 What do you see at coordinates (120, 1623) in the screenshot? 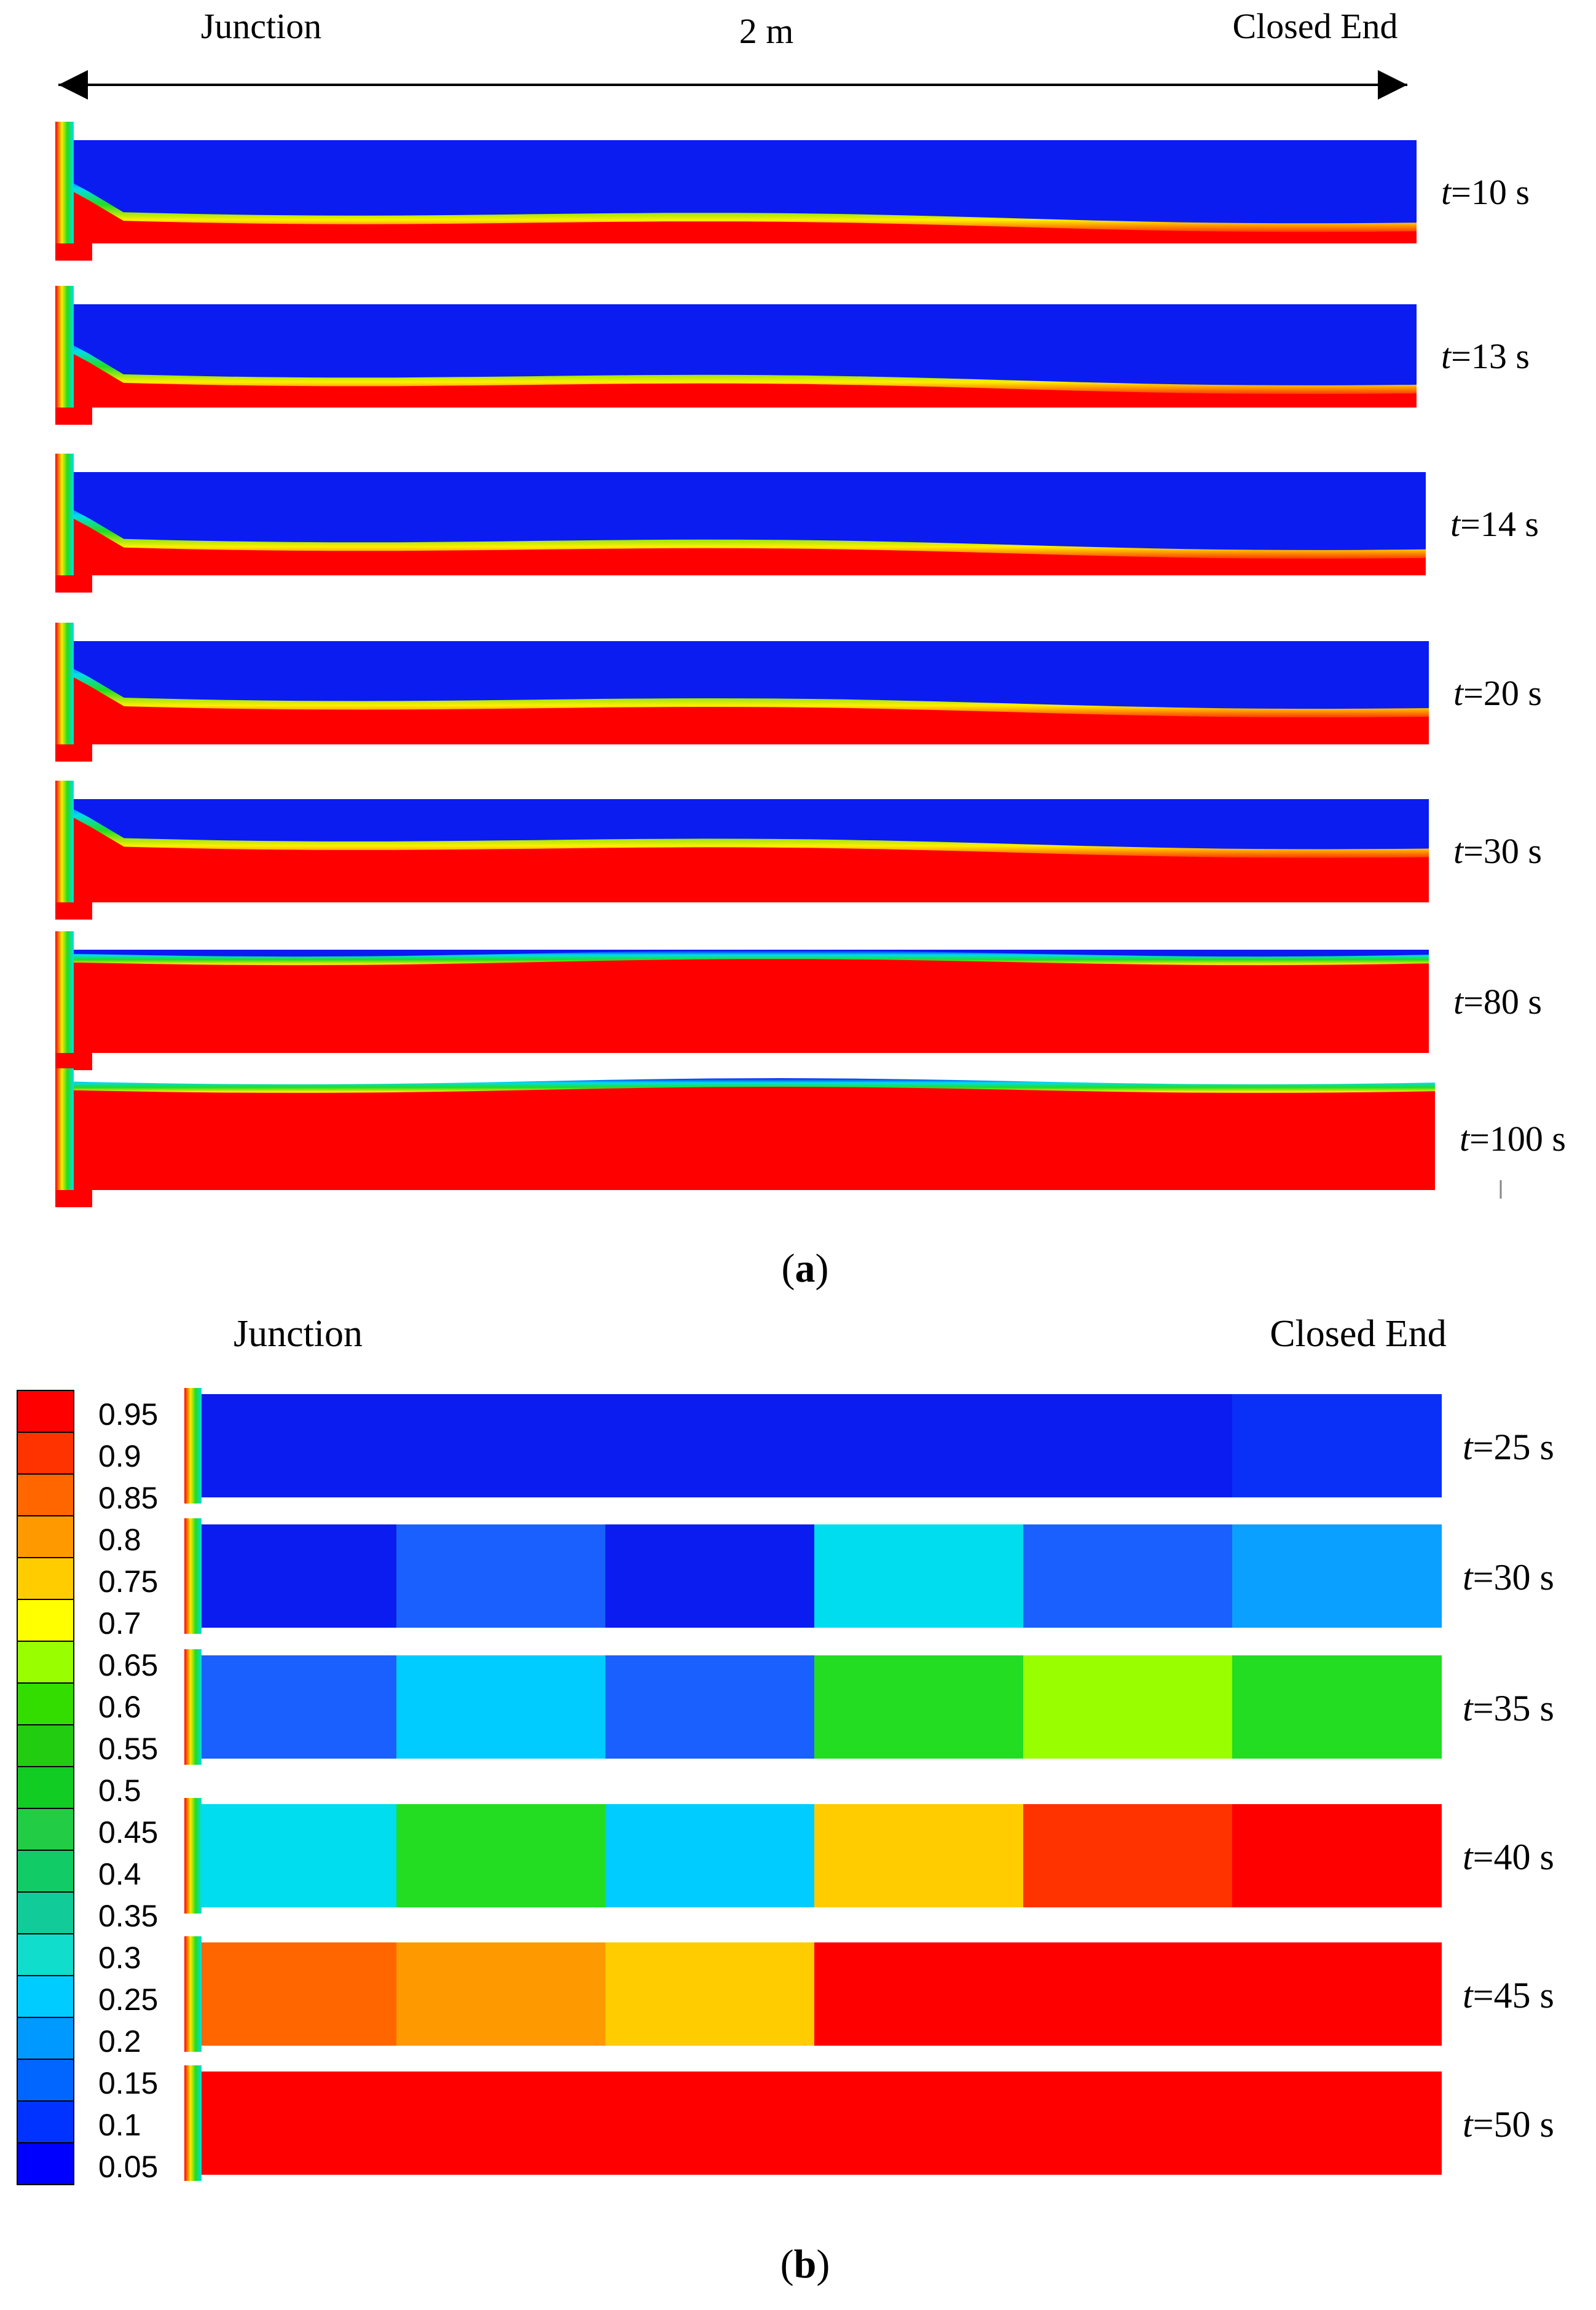
I see `colorbar-tick-label: 0.7` at bounding box center [120, 1623].